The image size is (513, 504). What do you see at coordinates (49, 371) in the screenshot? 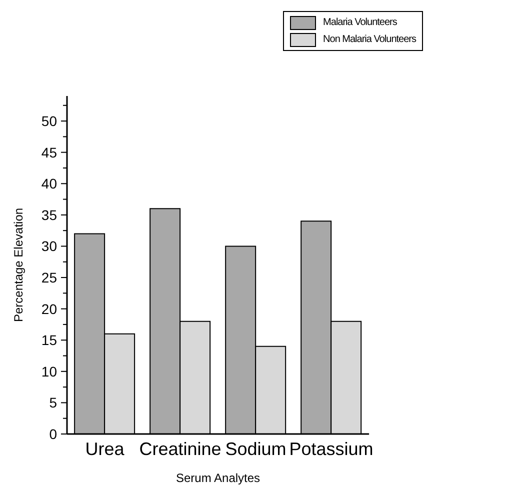
I see `y-tick-label: 10` at bounding box center [49, 371].